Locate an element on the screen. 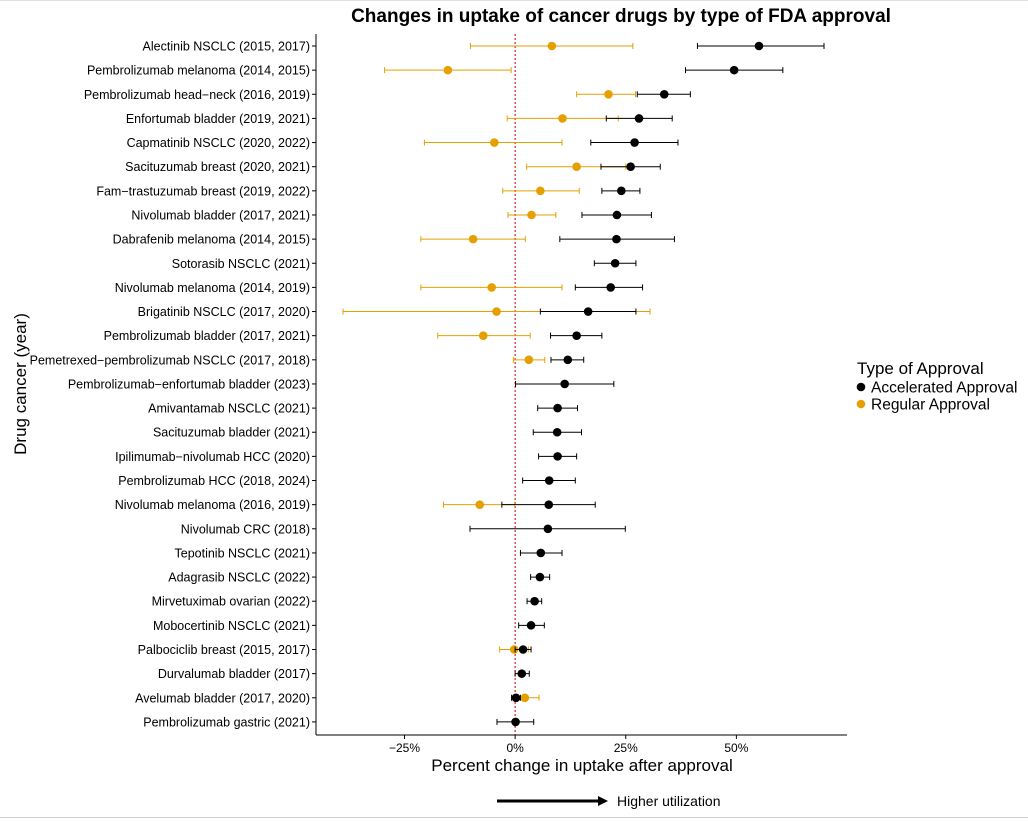  y-tick-label: Mobocertinib NSCLC (2021) is located at coordinates (231, 626).